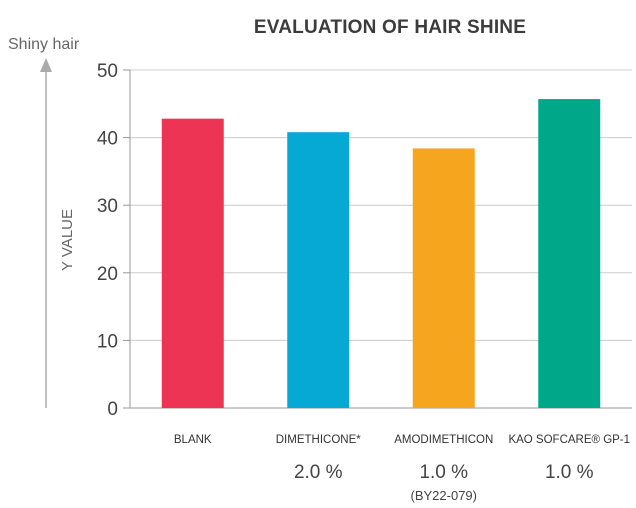  I want to click on x-tick-label: KAO SOFCARE® GP-1, so click(569, 440).